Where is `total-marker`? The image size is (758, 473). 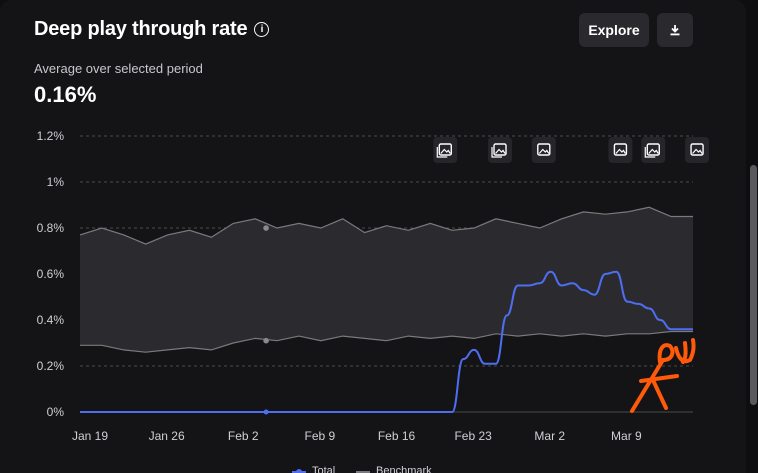
total-marker is located at coordinates (266, 412).